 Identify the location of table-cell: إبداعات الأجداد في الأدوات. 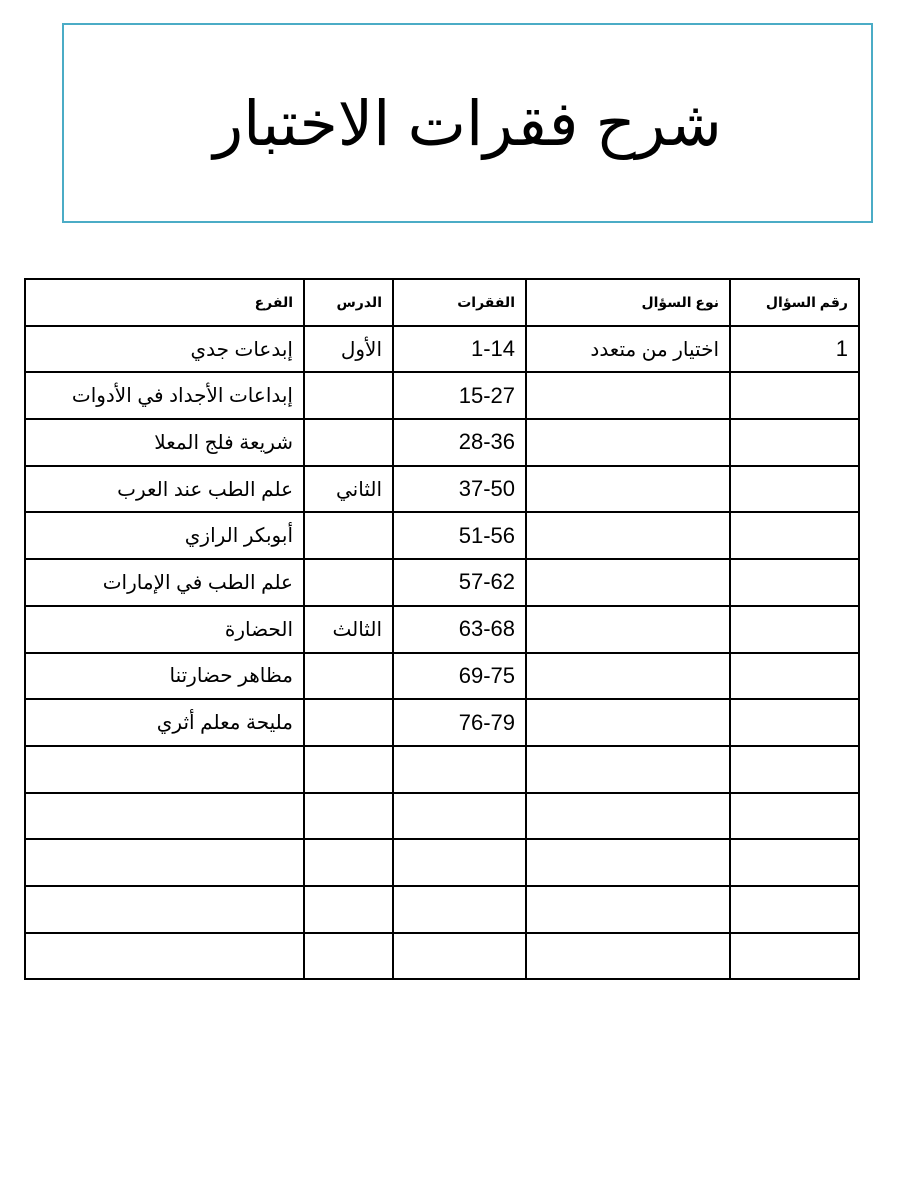
(164, 396).